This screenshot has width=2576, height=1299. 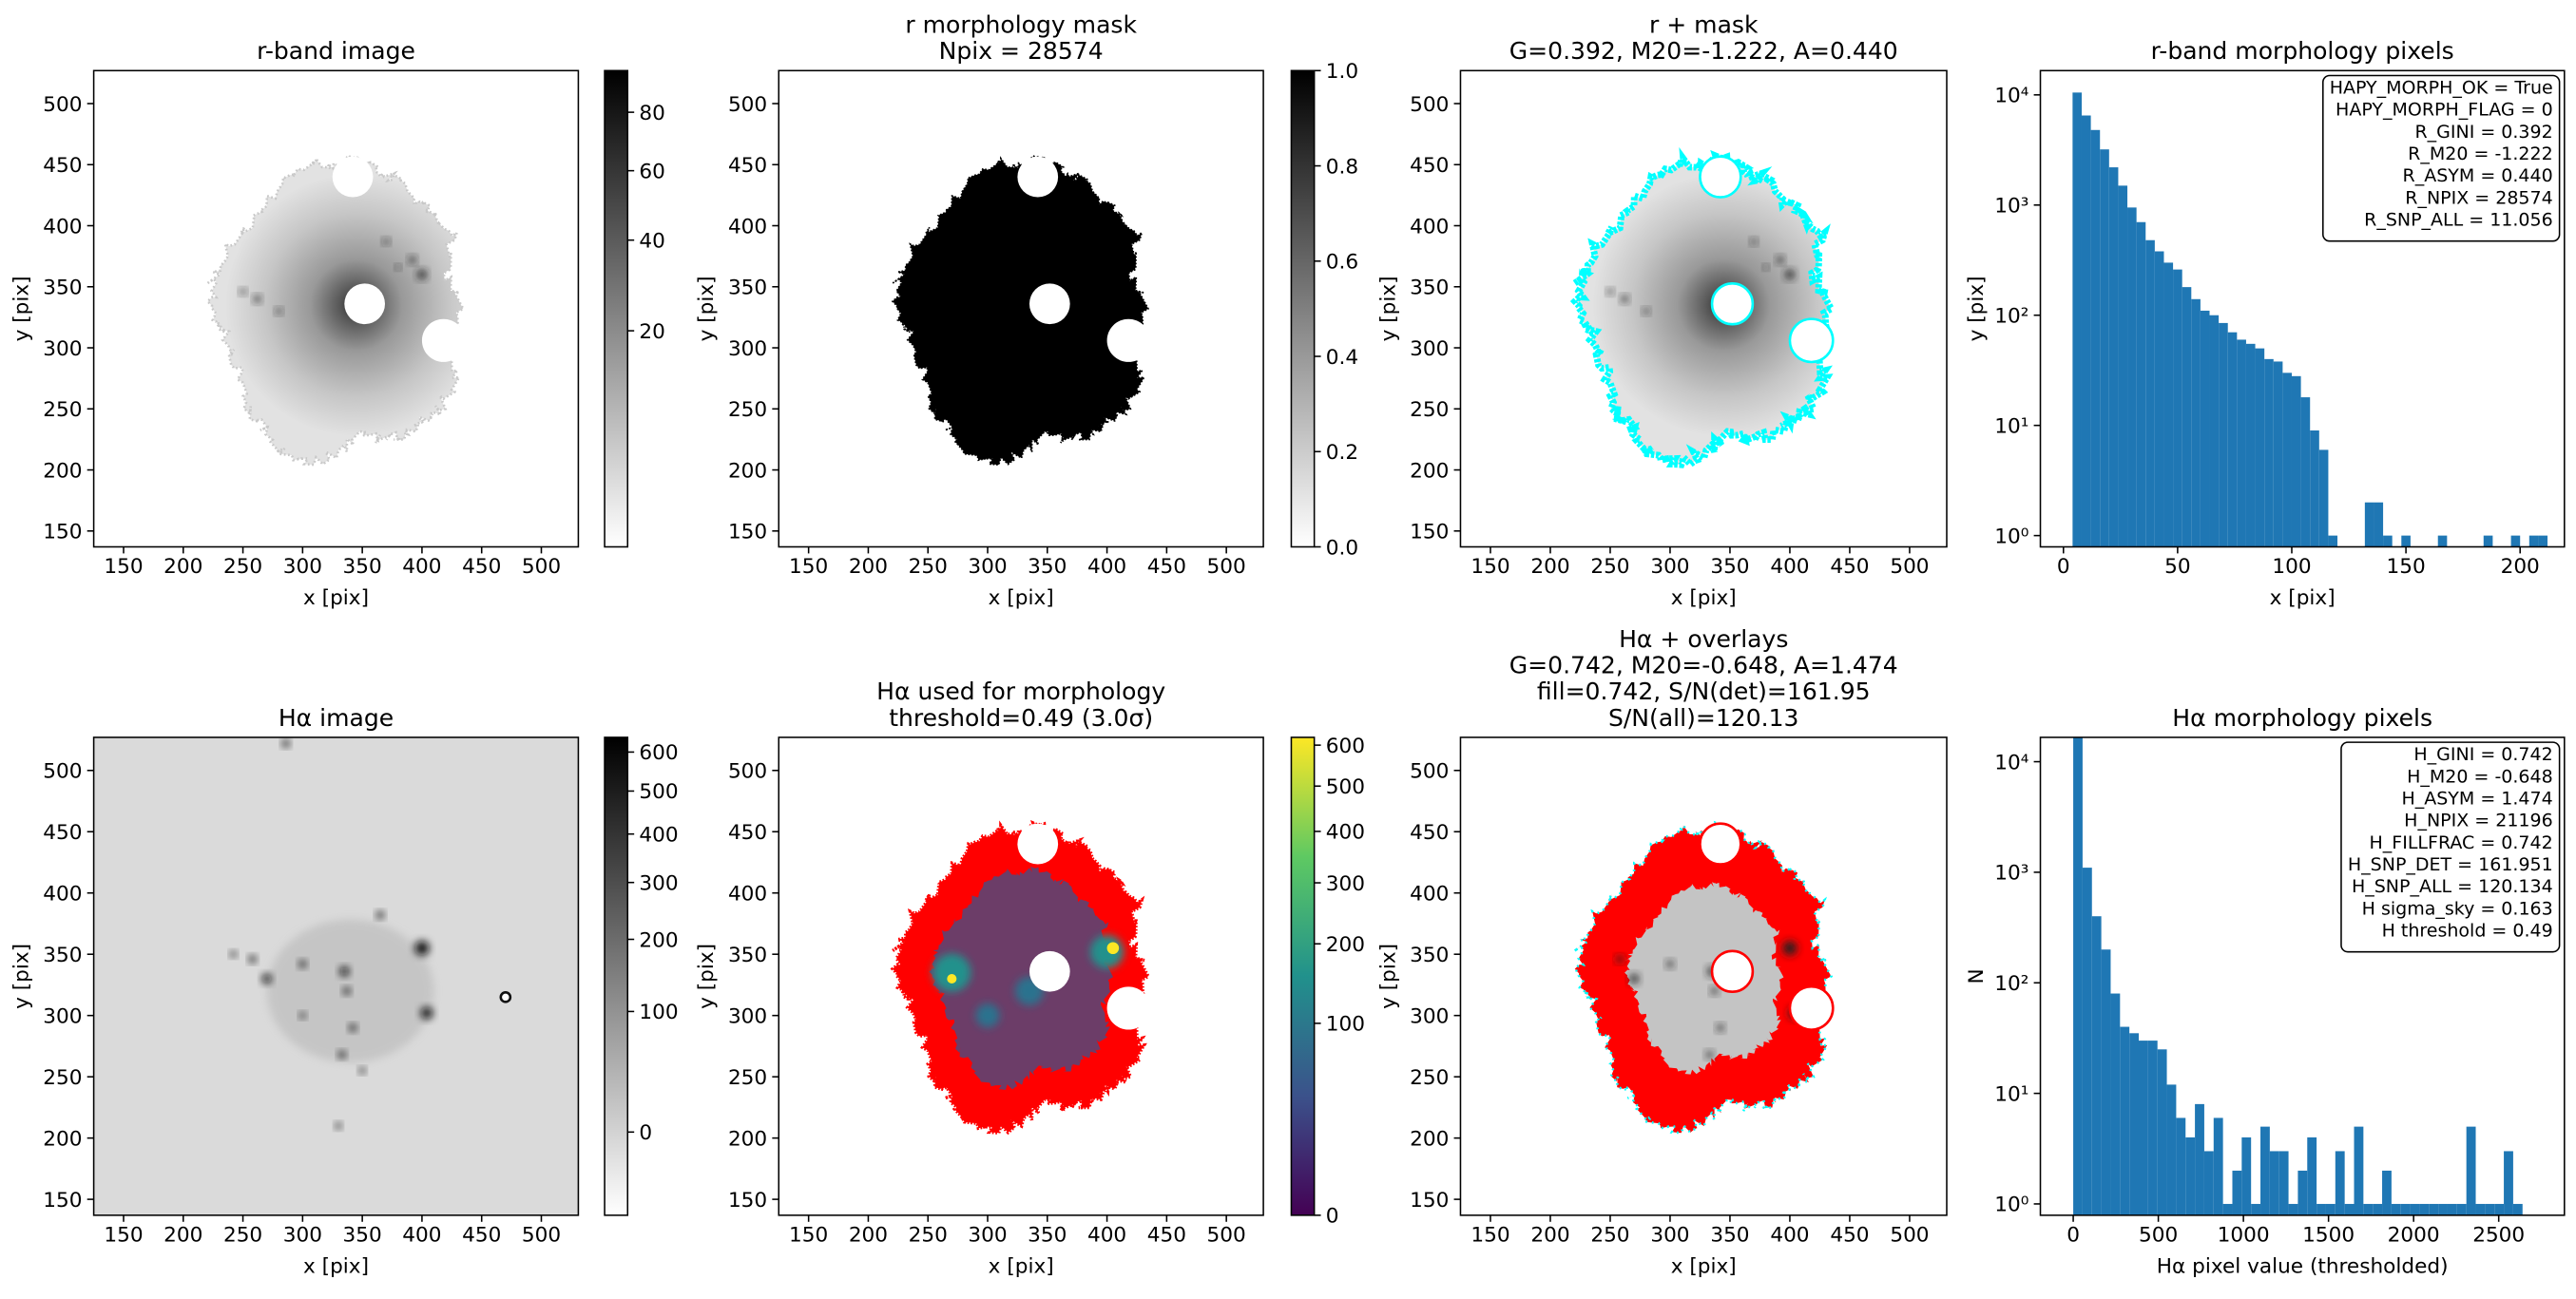 I want to click on x-tick-label: 400, so click(x=1106, y=1236).